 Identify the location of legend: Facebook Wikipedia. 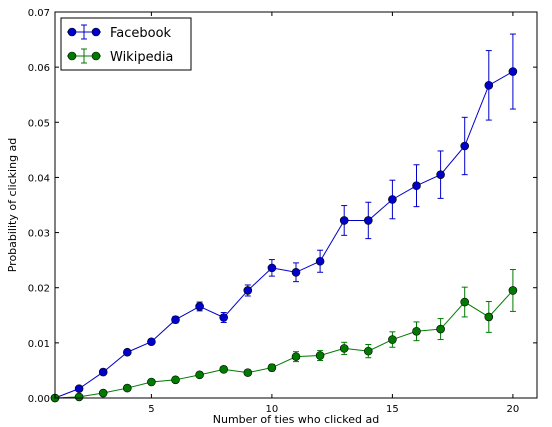
(126, 44).